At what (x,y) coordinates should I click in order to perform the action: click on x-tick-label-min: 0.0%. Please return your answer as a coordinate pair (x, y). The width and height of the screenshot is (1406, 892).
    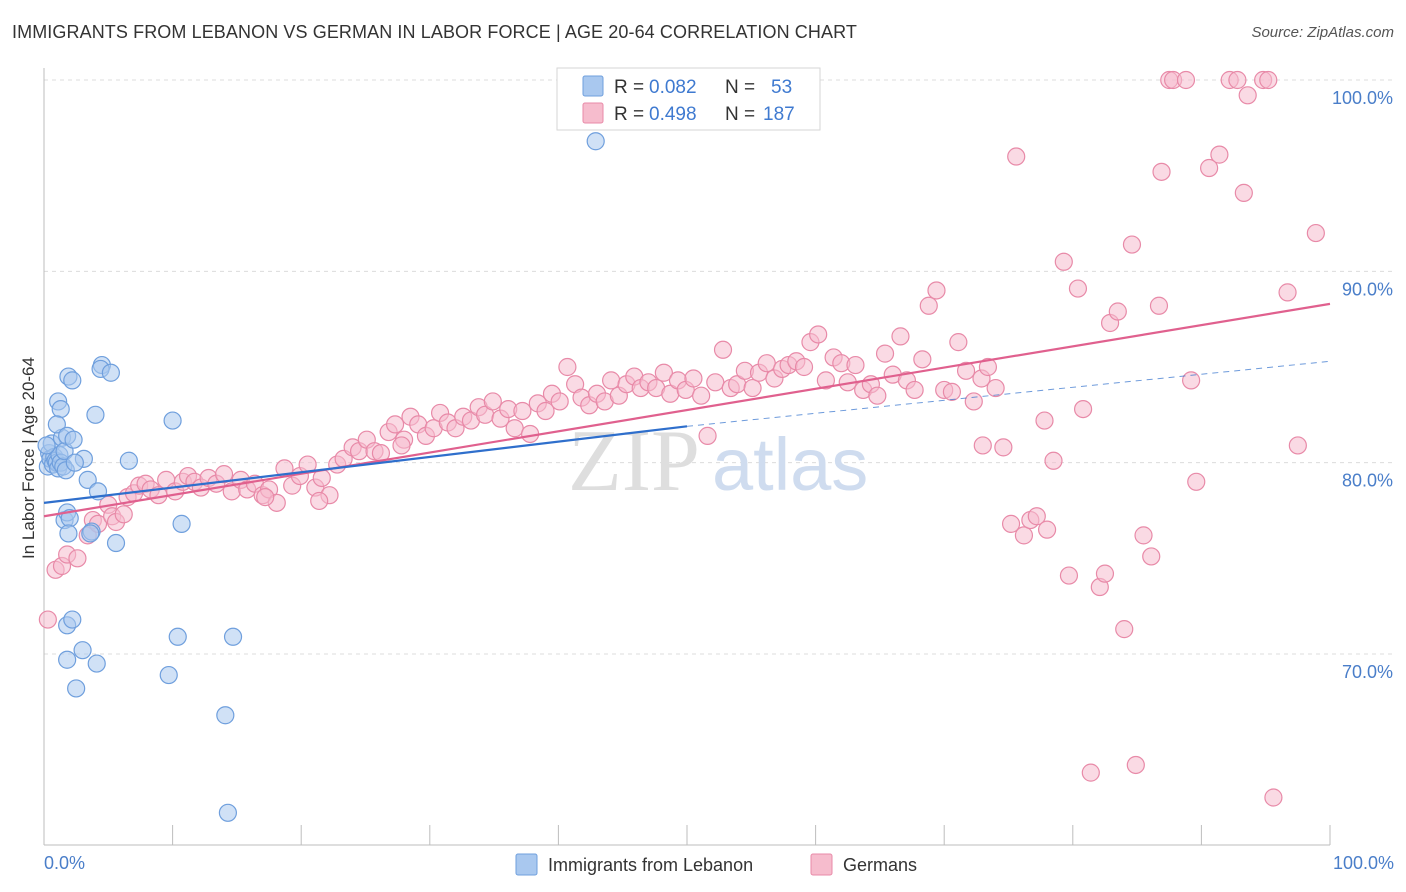
    Looking at the image, I should click on (64, 863).